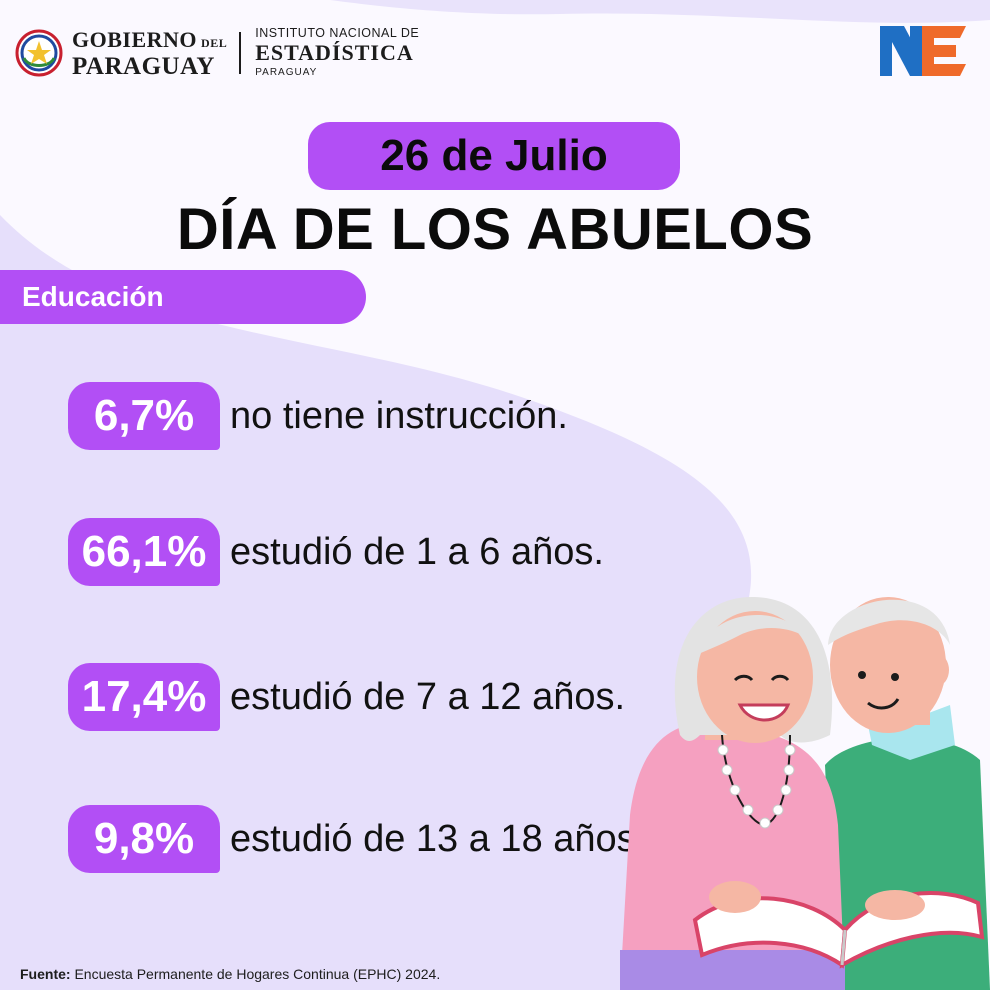 The width and height of the screenshot is (990, 990). Describe the element at coordinates (923, 51) in the screenshot. I see `ine-logo-icon` at that location.